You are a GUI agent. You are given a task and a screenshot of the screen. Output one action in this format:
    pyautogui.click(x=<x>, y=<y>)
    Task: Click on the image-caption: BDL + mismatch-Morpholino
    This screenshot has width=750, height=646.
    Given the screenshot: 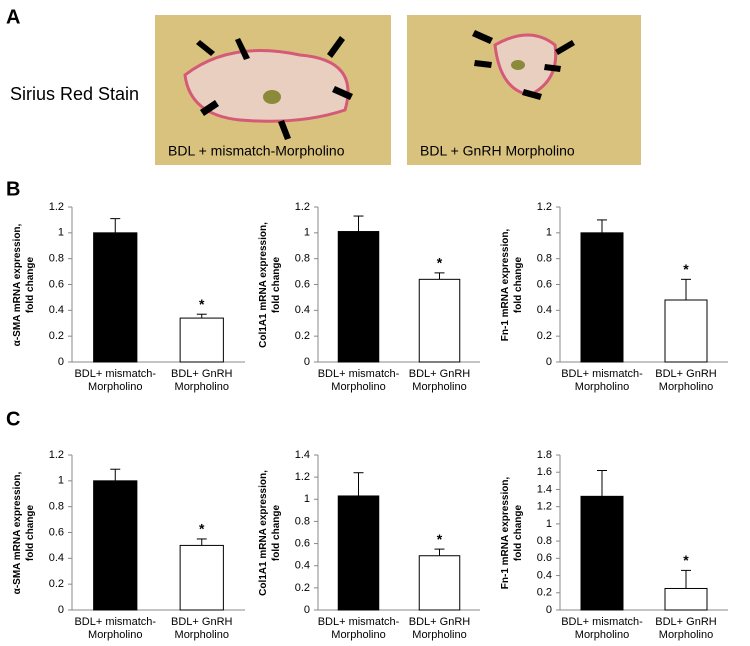 What is the action you would take?
    pyautogui.click(x=256, y=151)
    